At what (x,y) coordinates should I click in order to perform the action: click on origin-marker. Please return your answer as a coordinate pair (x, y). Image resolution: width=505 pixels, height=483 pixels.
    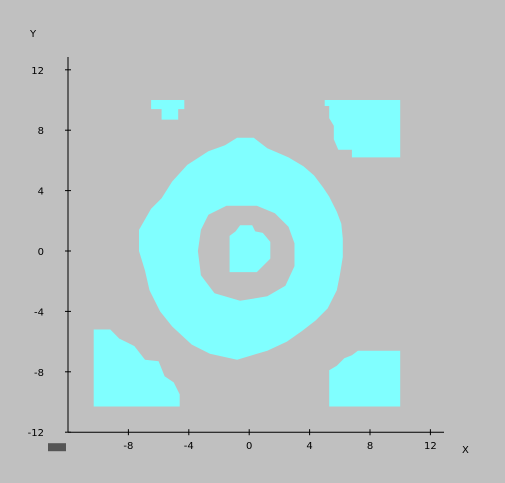
    Looking at the image, I should click on (57, 447).